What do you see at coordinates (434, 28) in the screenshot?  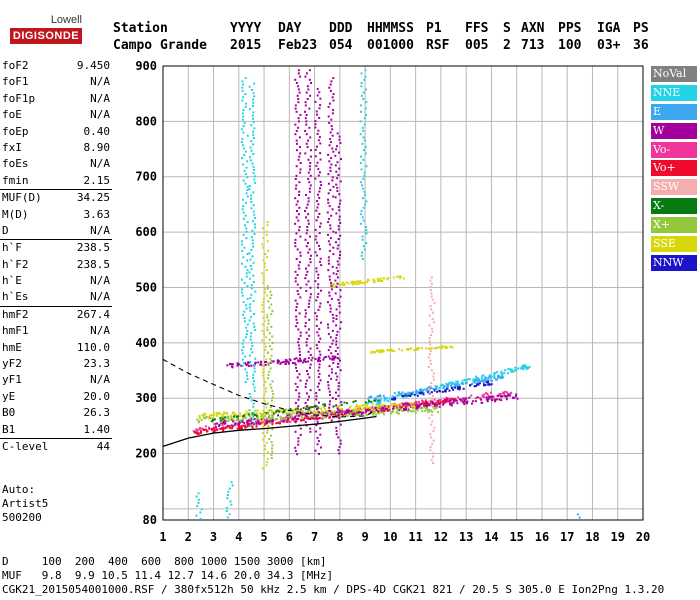 I see `header-label-5: P1` at bounding box center [434, 28].